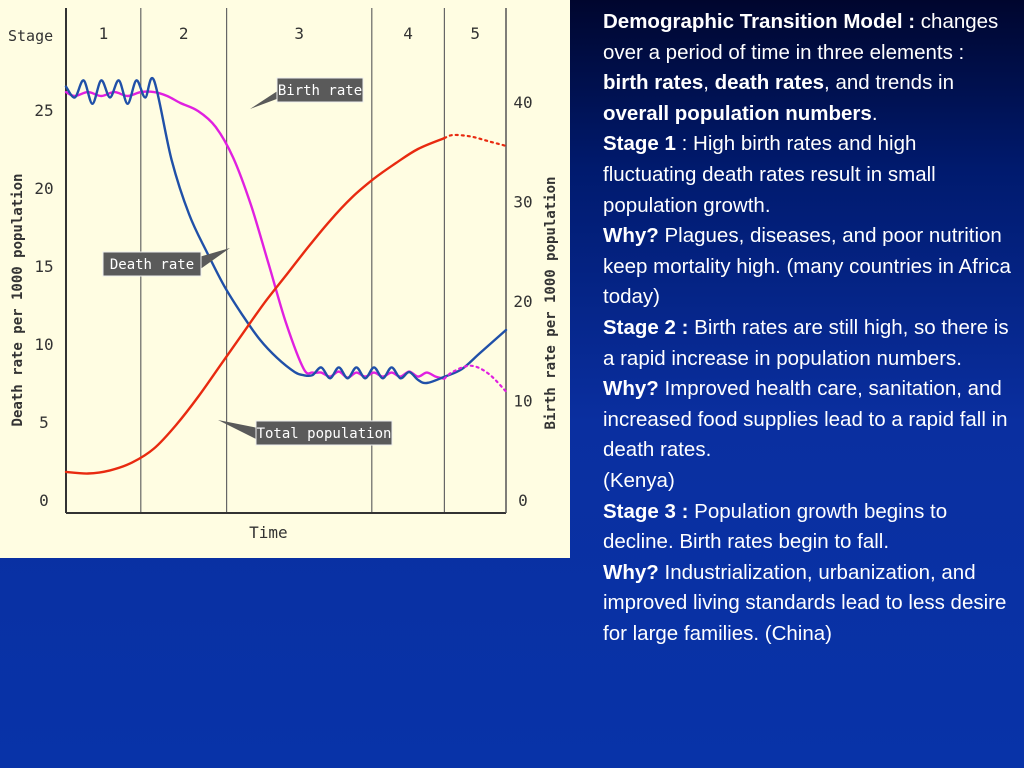  I want to click on death-rate-annotation-box, so click(152, 264).